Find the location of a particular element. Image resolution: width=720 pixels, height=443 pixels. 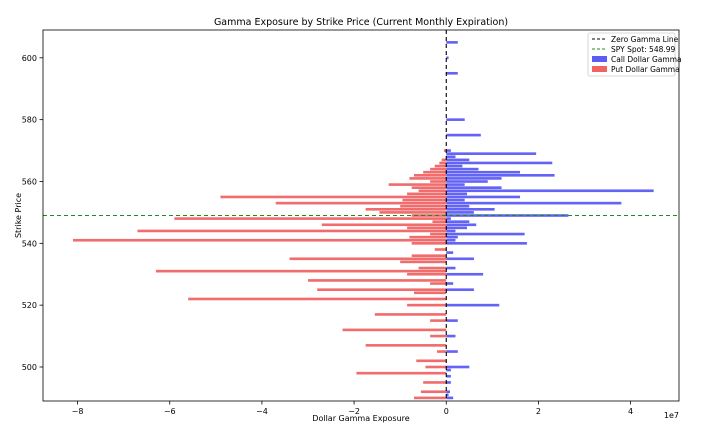

y-tick-label: 560 is located at coordinates (29, 181).